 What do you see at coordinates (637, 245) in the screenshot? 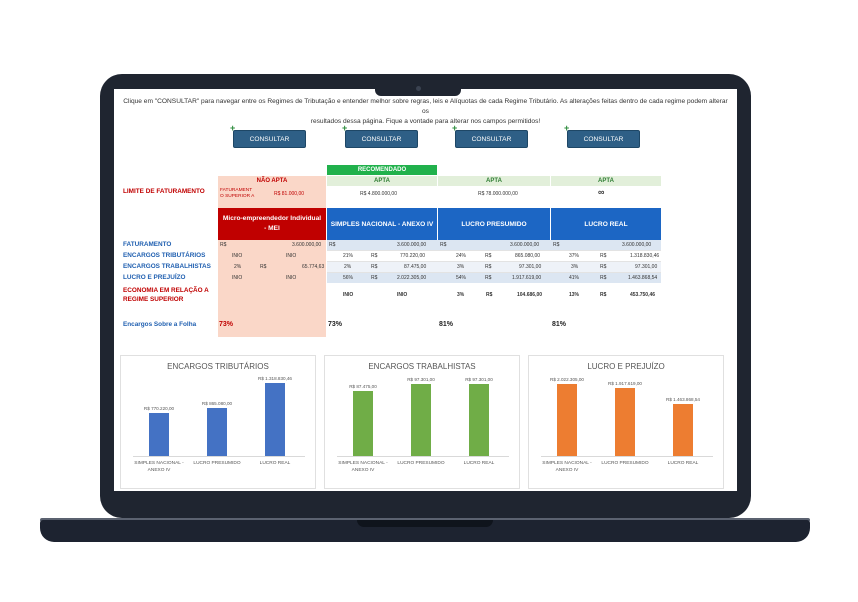
I see `real-faturamento: 3.600.000,00` at bounding box center [637, 245].